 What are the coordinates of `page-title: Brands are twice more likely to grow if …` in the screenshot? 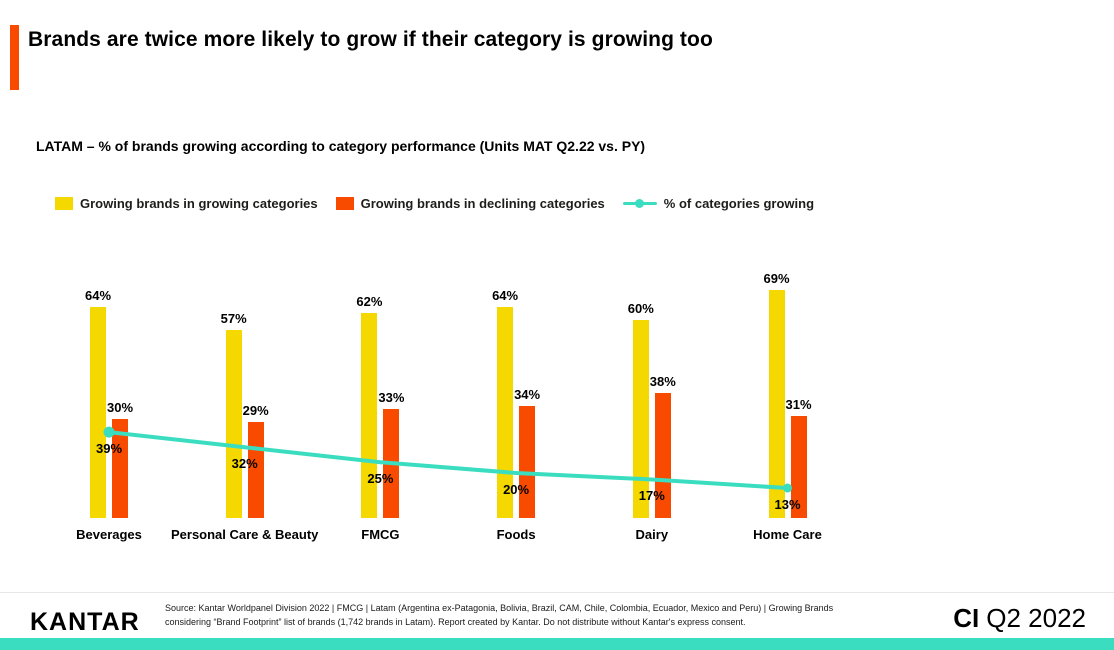 It's located at (370, 39).